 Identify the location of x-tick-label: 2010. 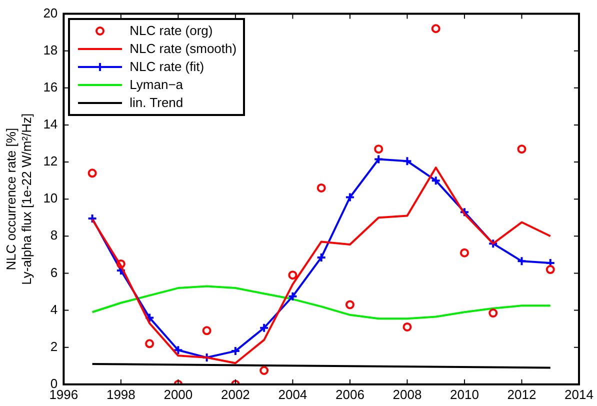
(464, 394).